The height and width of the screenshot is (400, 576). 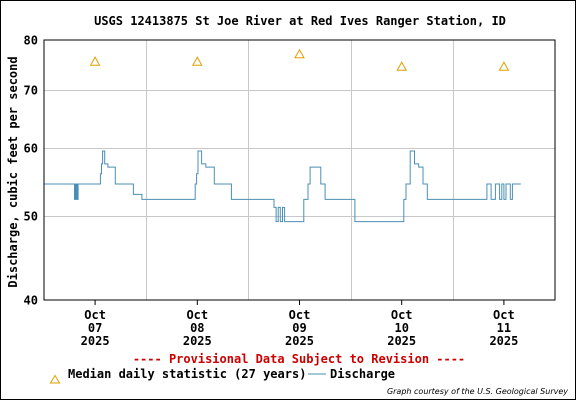 I want to click on x-tick-label: 07, so click(x=95, y=328).